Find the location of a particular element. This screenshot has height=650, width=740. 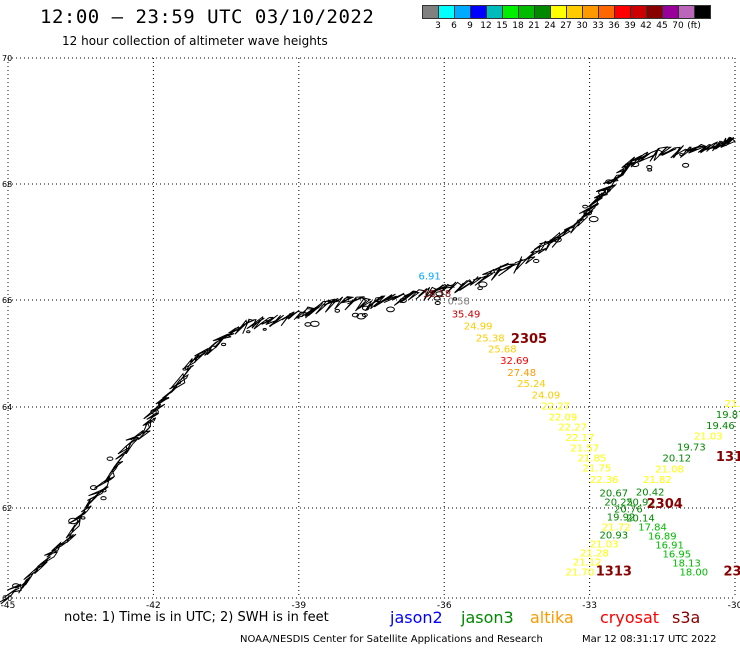

color-scale-label: 24 is located at coordinates (550, 26).